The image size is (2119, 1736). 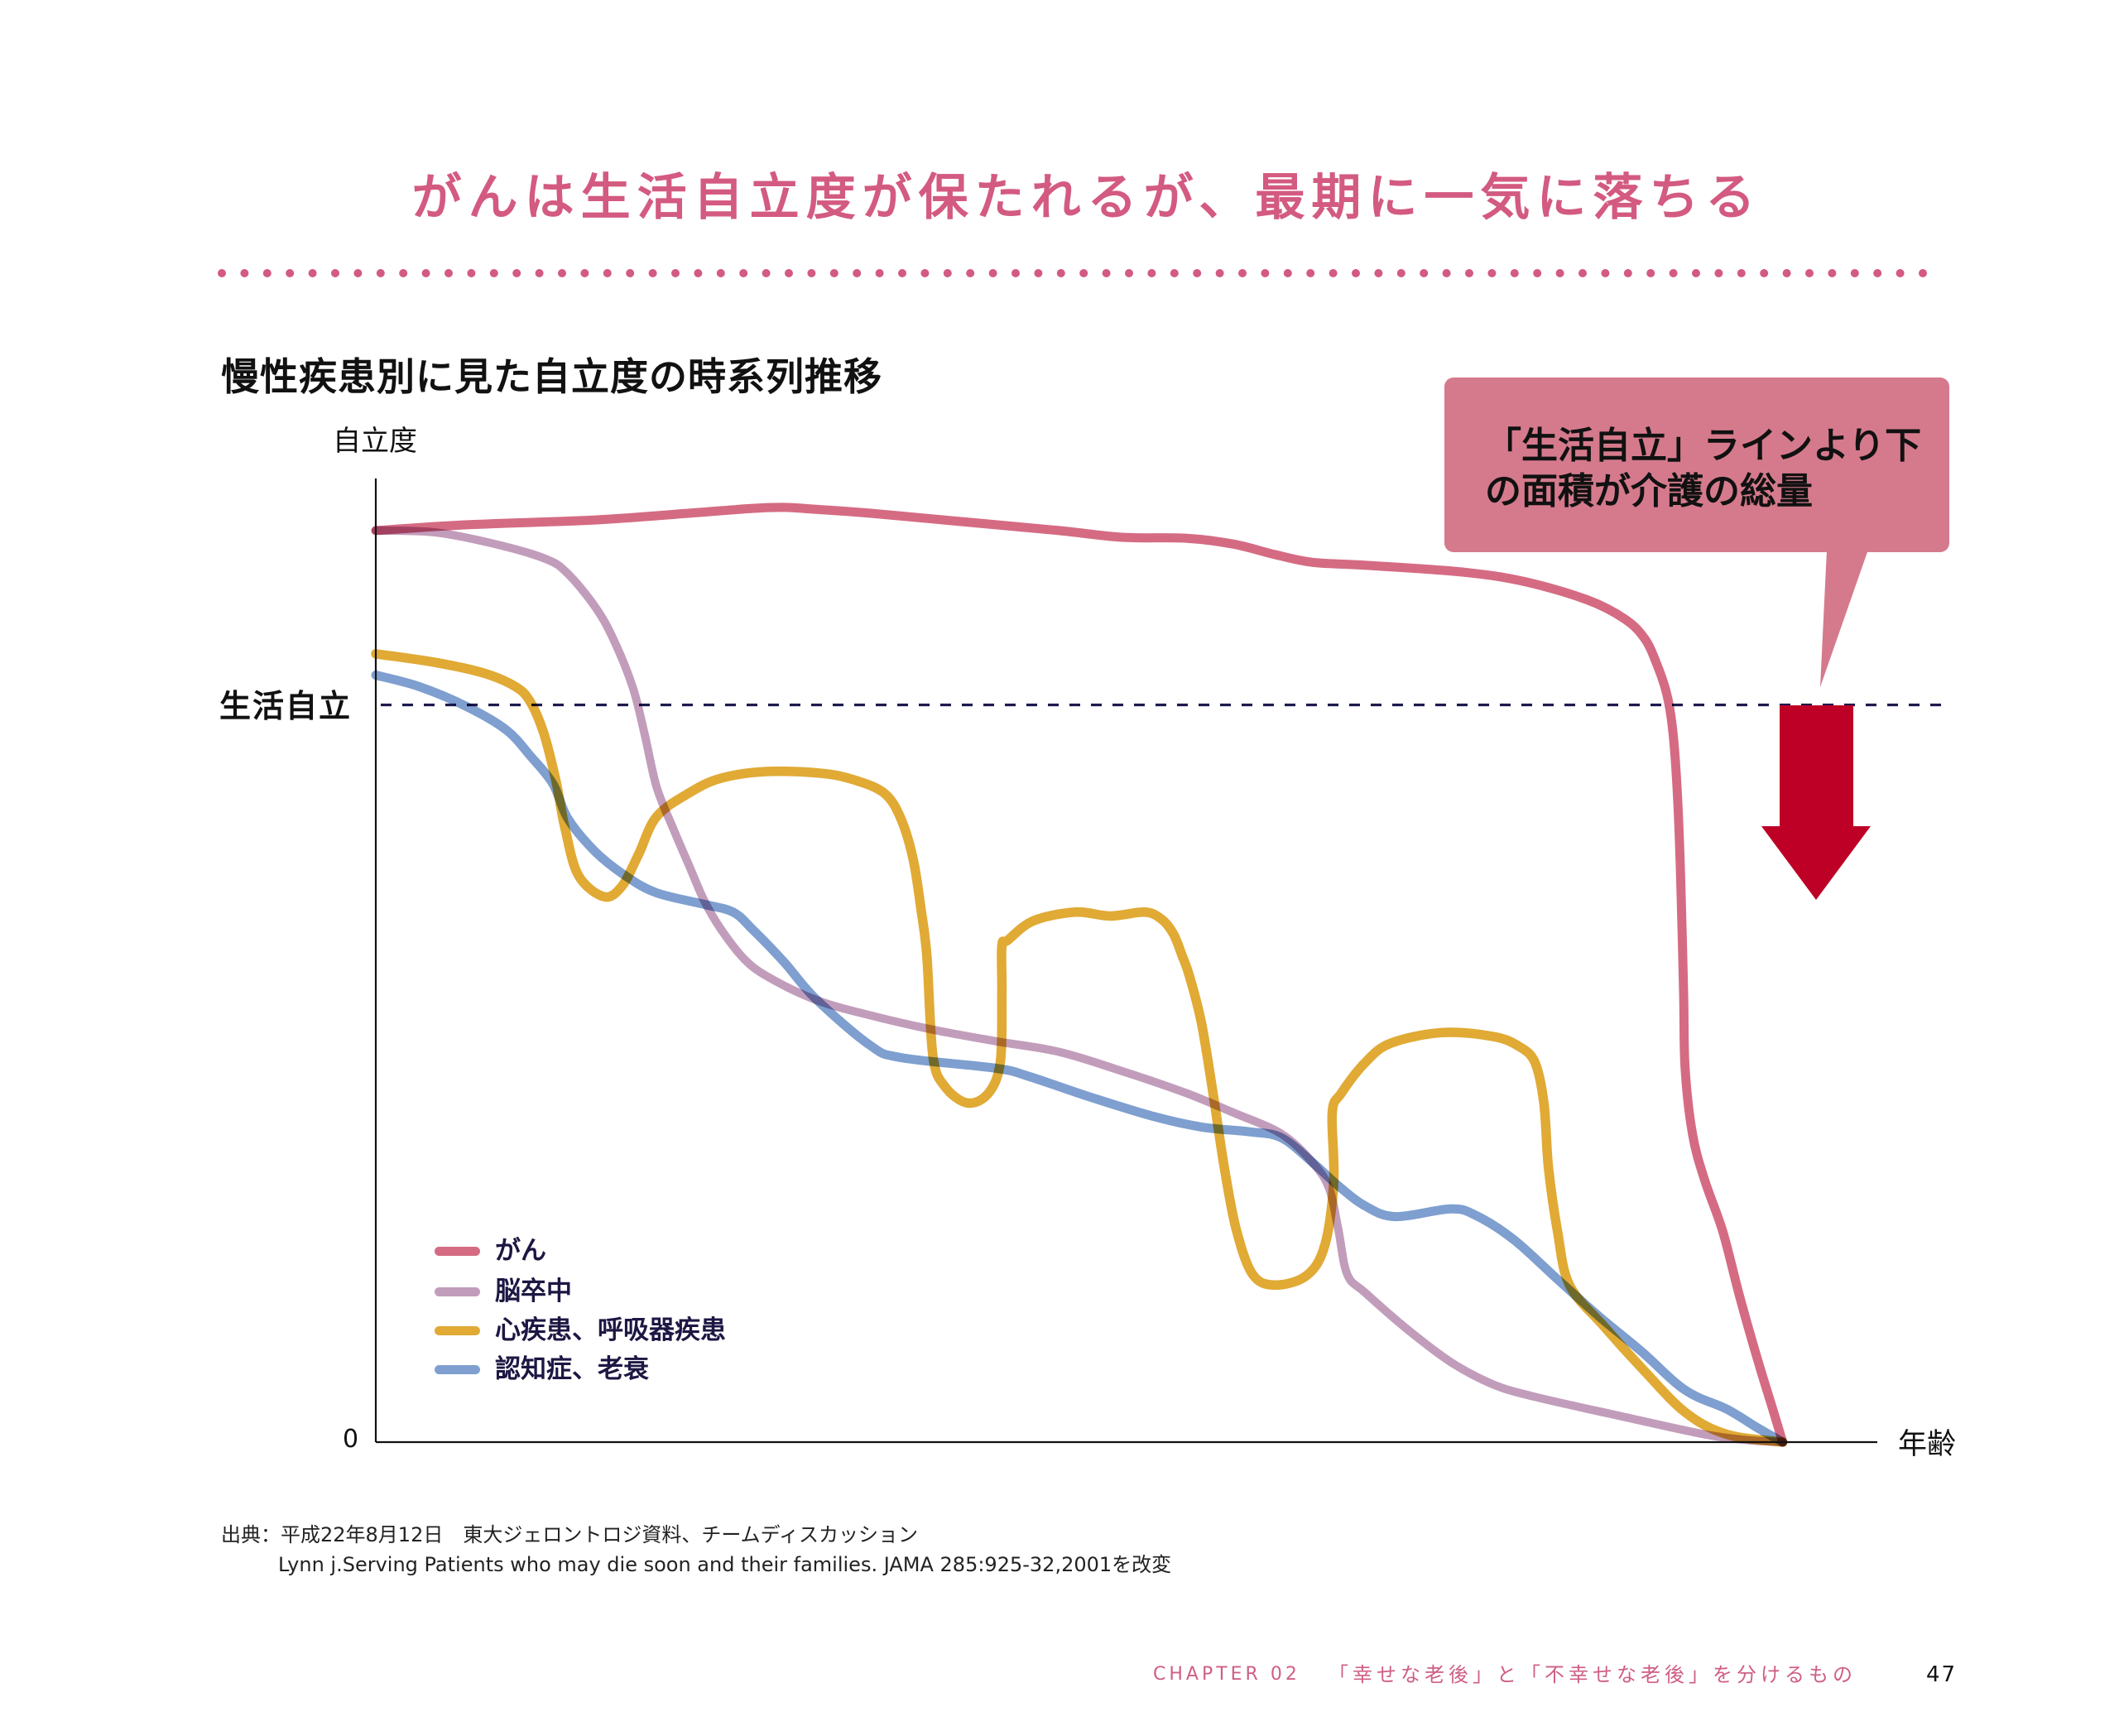 I want to click on legend-label: がん, so click(x=520, y=1251).